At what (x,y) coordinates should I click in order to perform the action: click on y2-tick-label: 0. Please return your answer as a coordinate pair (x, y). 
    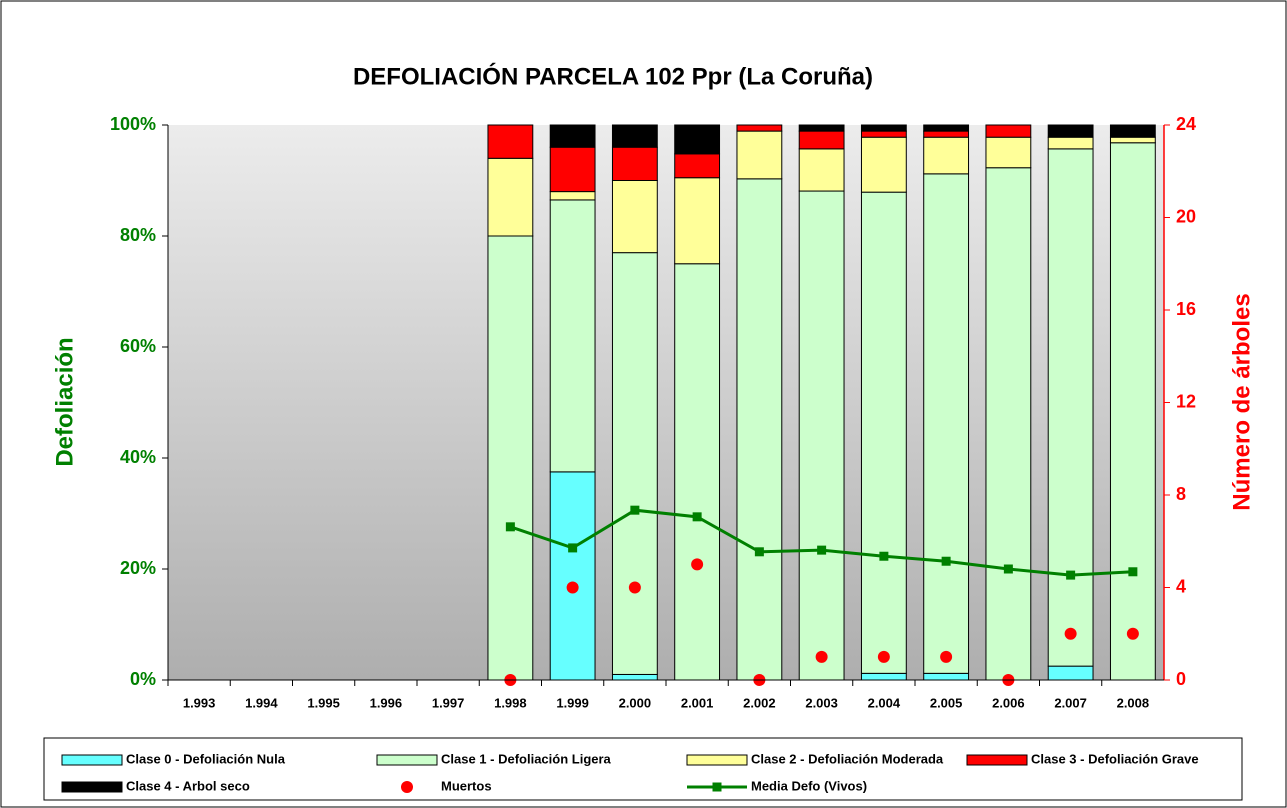
    Looking at the image, I should click on (1181, 679).